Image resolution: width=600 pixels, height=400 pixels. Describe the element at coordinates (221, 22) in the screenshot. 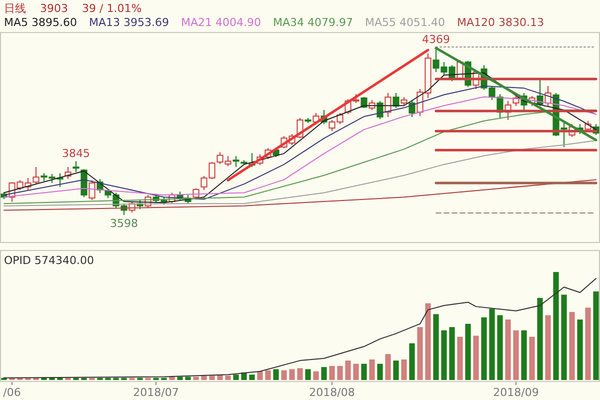

I see `text: MA21 4004.90` at that location.